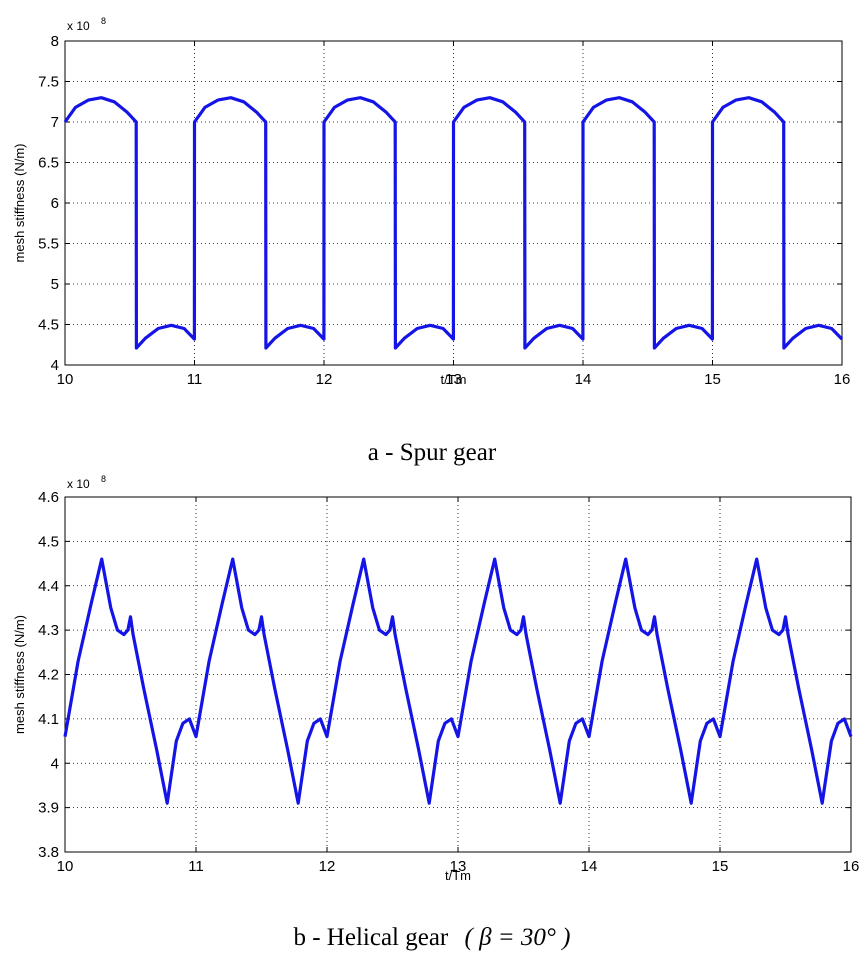 The height and width of the screenshot is (965, 865). What do you see at coordinates (65, 866) in the screenshot?
I see `chart-b-x-tick-label: 10` at bounding box center [65, 866].